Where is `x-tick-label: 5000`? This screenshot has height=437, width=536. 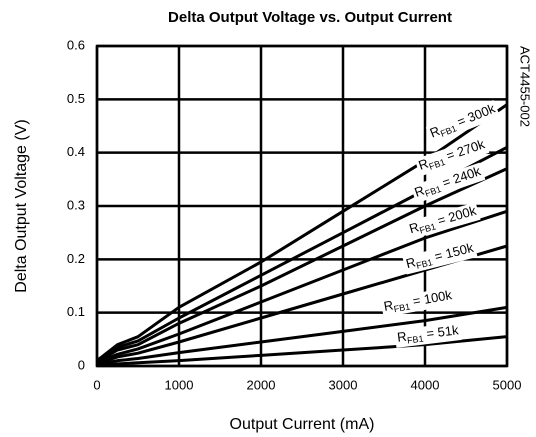 x-tick-label: 5000 is located at coordinates (507, 384).